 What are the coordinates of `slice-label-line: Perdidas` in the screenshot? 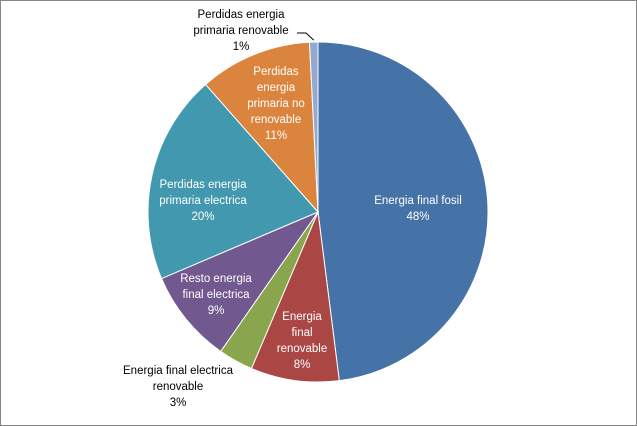 It's located at (276, 72).